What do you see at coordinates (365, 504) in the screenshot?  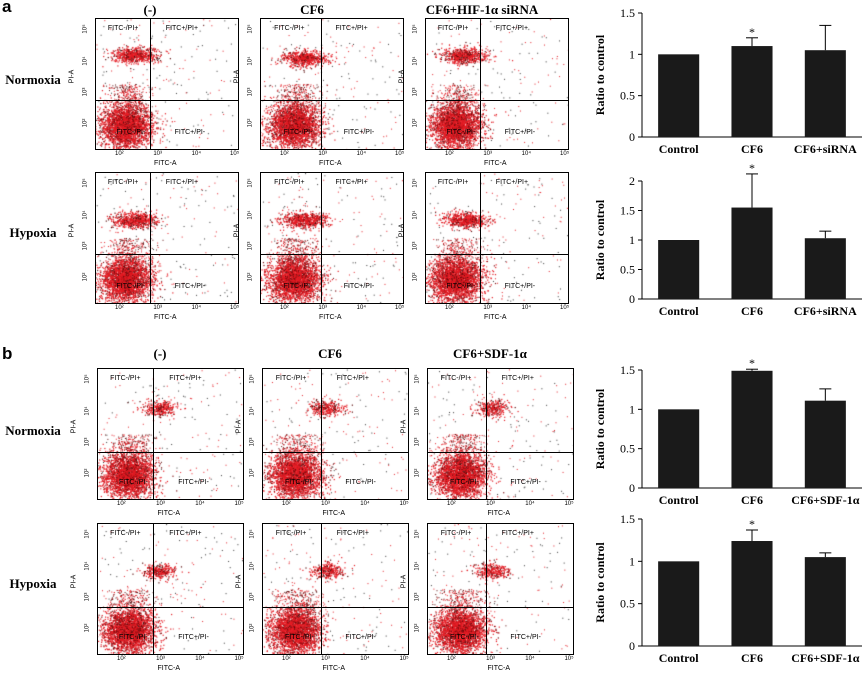 I see `x-tick-label: 10⁴` at bounding box center [365, 504].